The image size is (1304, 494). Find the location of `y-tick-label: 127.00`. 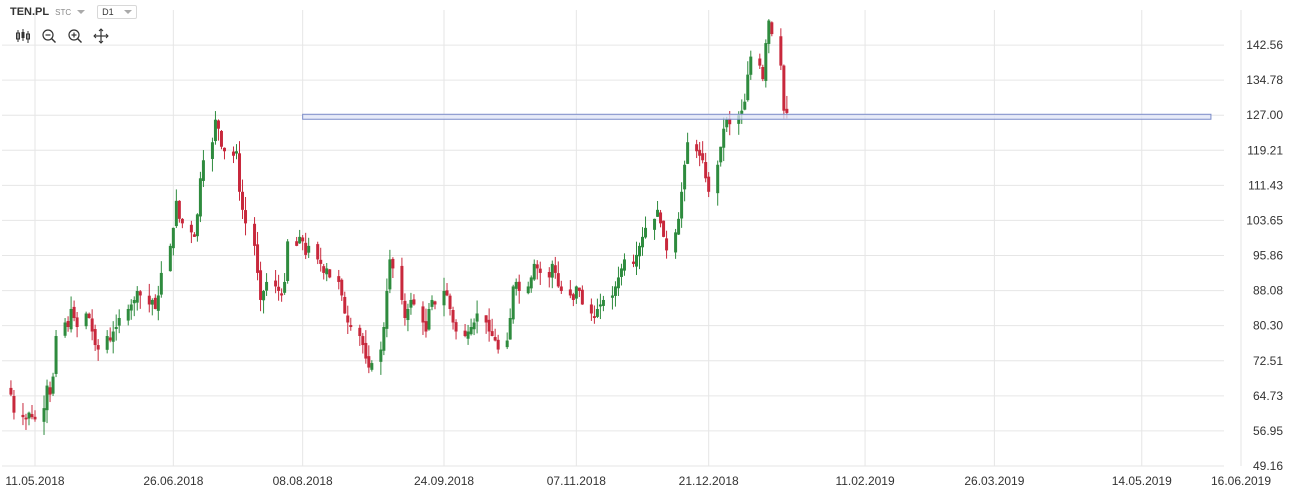

y-tick-label: 127.00 is located at coordinates (1264, 115).